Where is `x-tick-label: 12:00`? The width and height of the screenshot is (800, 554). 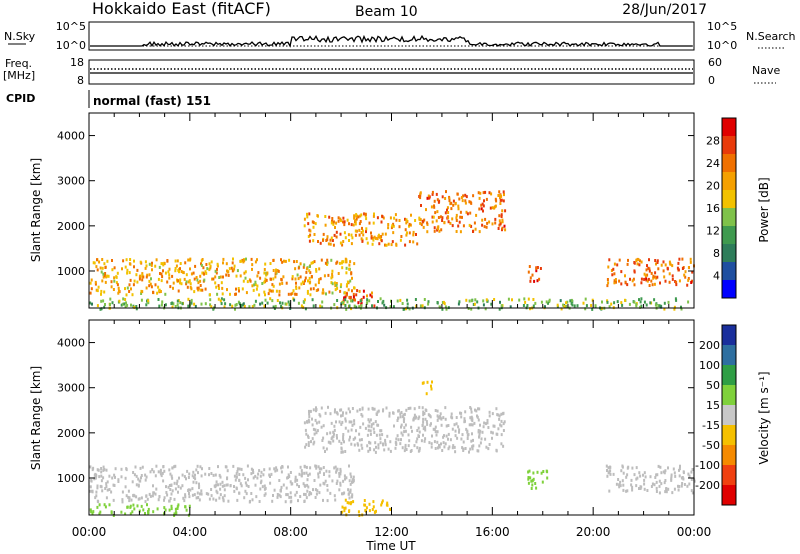
x-tick-label: 12:00 is located at coordinates (391, 532).